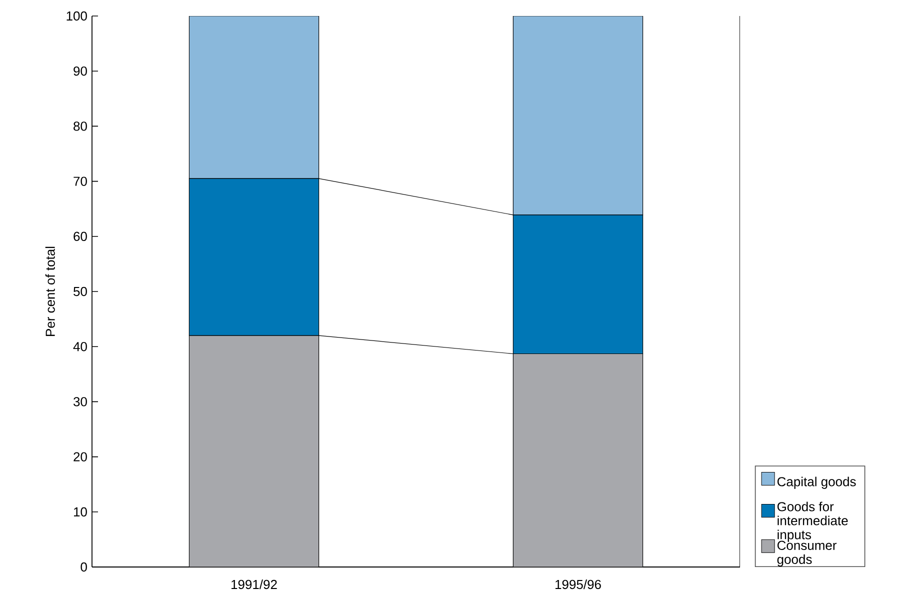 The width and height of the screenshot is (910, 613). What do you see at coordinates (80, 126) in the screenshot?
I see `y-tick-label: 80` at bounding box center [80, 126].